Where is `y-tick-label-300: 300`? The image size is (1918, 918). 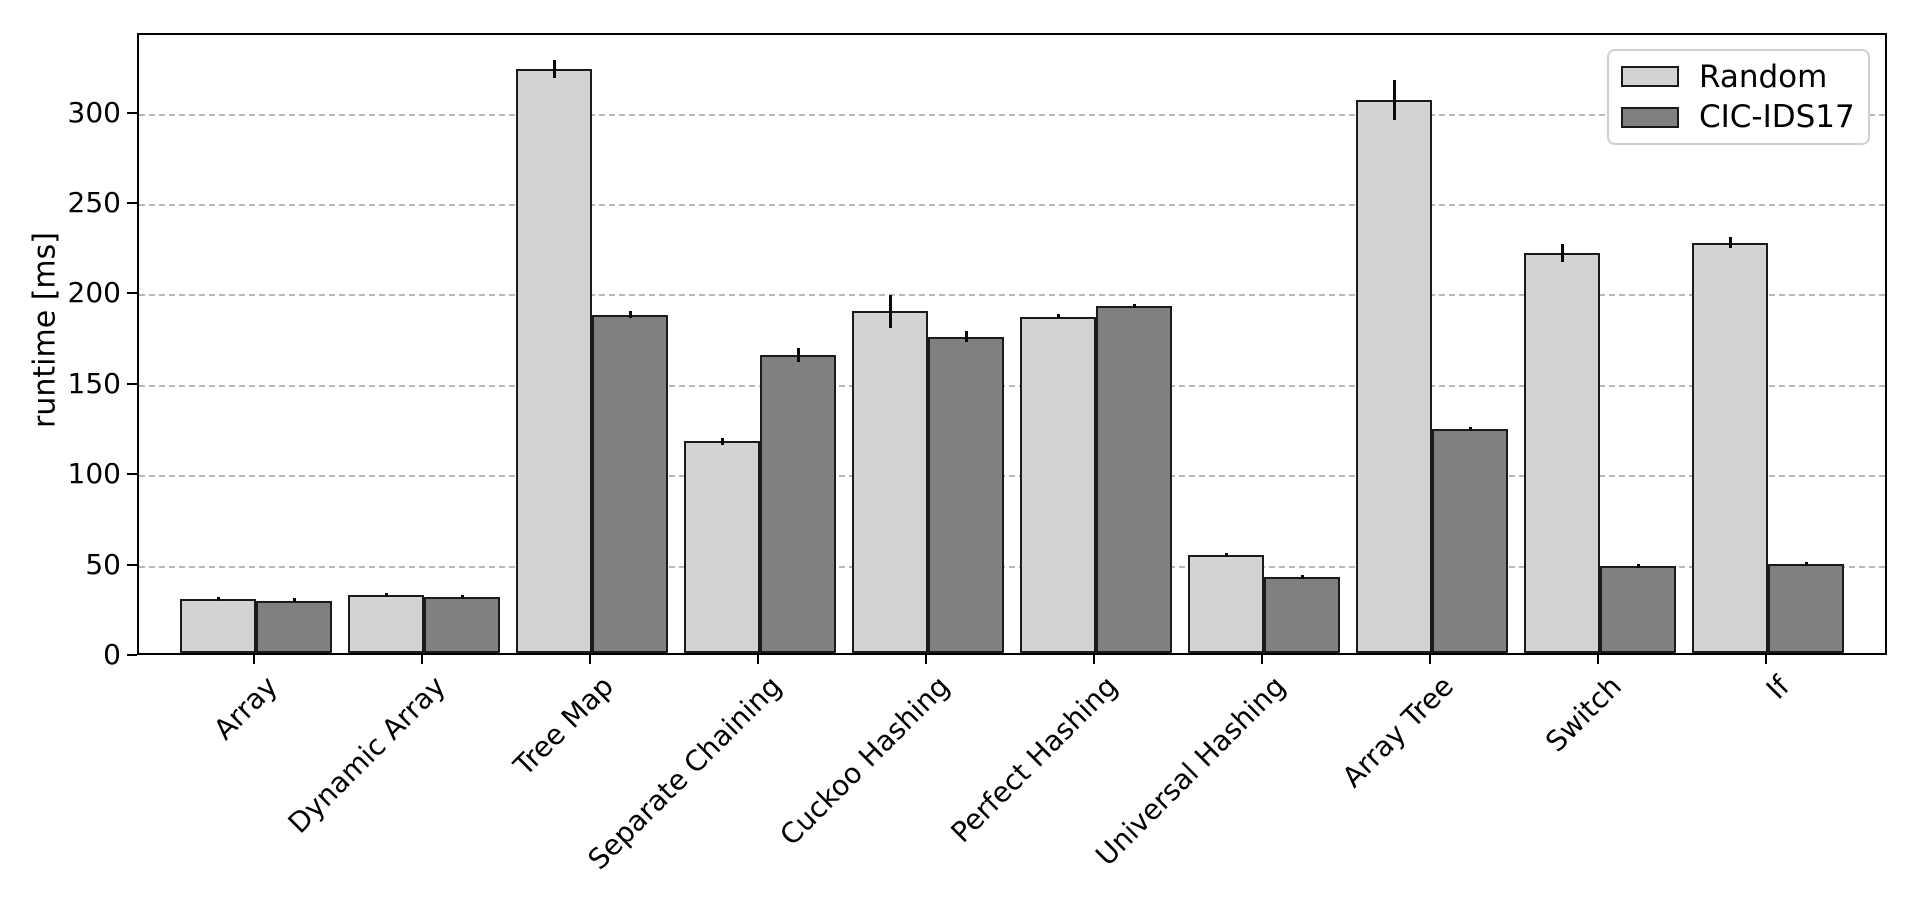
y-tick-label-300: 300 is located at coordinates (94, 112).